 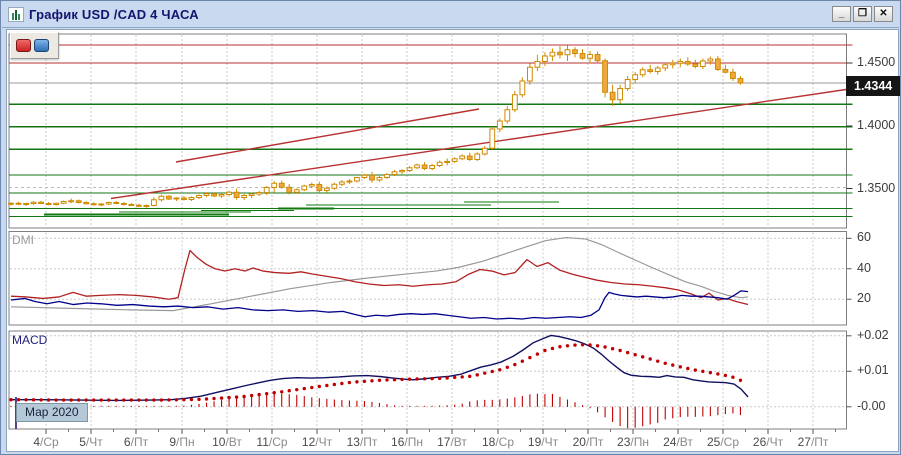 I want to click on date-label: 26/Чт, so click(x=768, y=442).